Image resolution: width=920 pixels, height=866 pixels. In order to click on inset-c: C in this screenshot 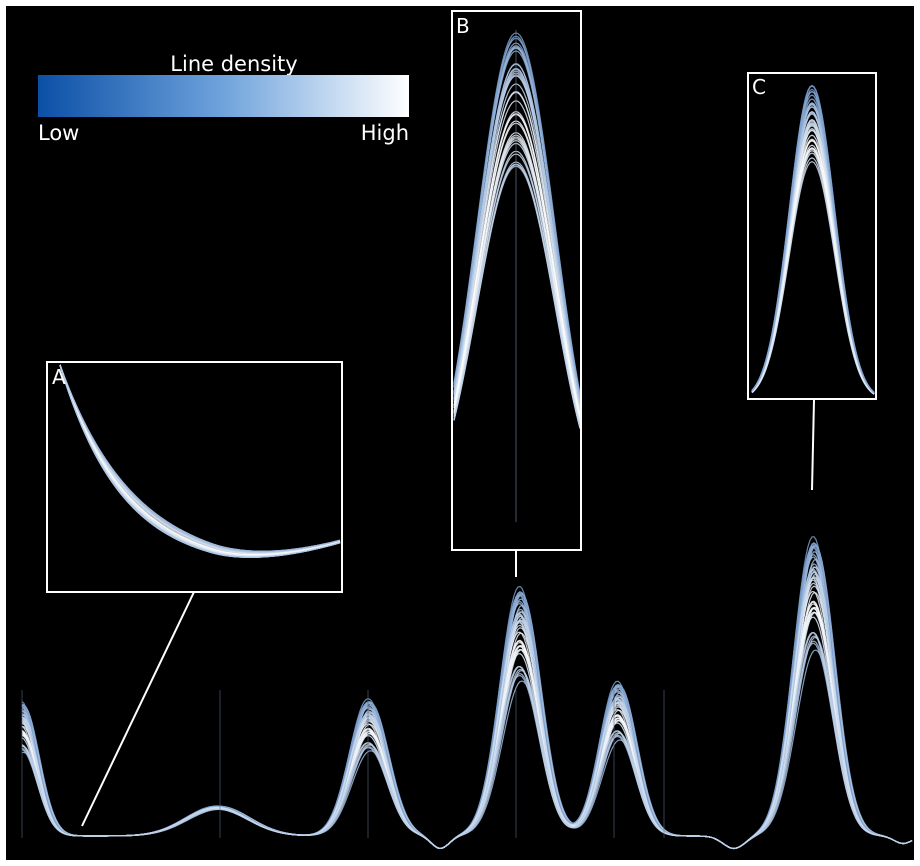, I will do `click(812, 236)`.